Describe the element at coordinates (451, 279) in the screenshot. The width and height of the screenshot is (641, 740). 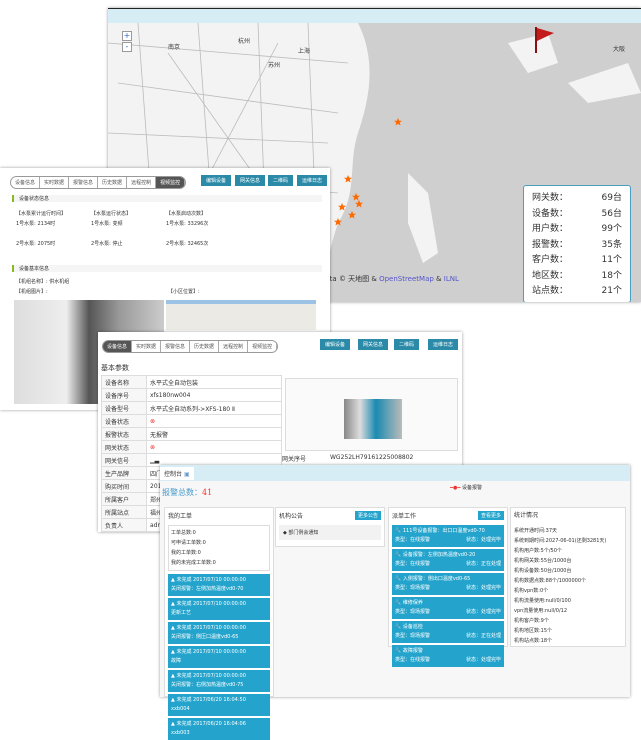
I see `ilnl-link: ILNL` at that location.